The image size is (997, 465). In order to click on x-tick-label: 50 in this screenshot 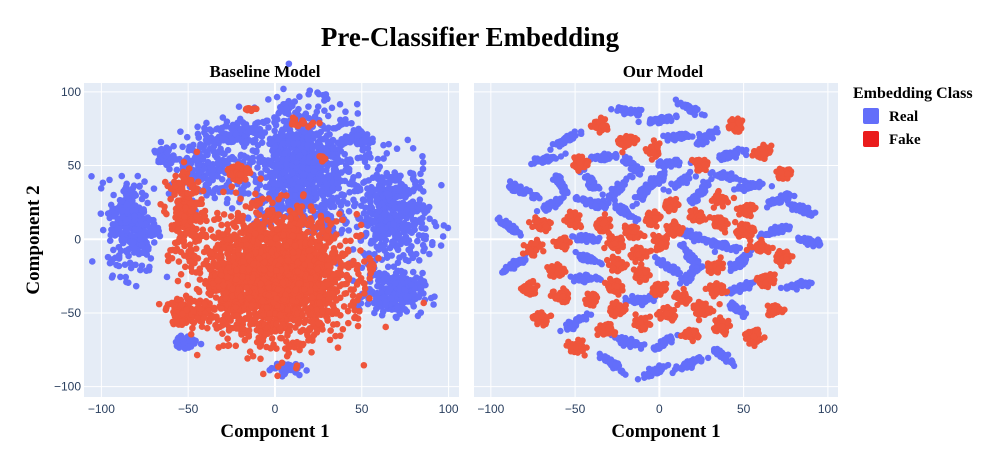, I will do `click(362, 409)`.